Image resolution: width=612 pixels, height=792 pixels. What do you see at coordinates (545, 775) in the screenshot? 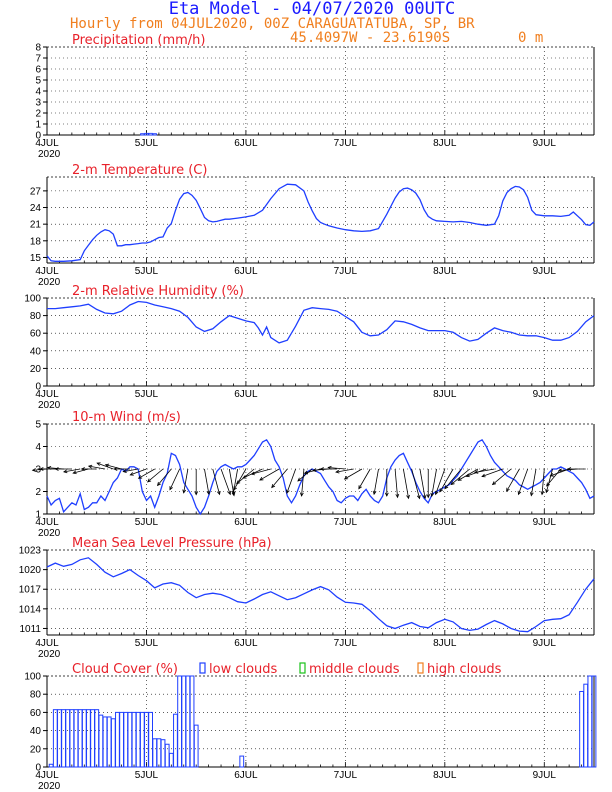
I see `clouds-xtick-label: 9JUL` at bounding box center [545, 775].